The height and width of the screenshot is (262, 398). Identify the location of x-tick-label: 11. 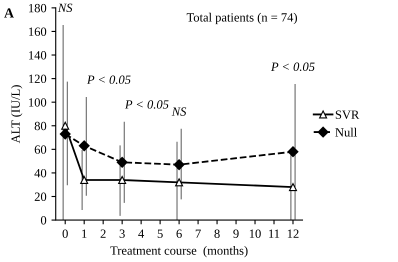
(274, 234).